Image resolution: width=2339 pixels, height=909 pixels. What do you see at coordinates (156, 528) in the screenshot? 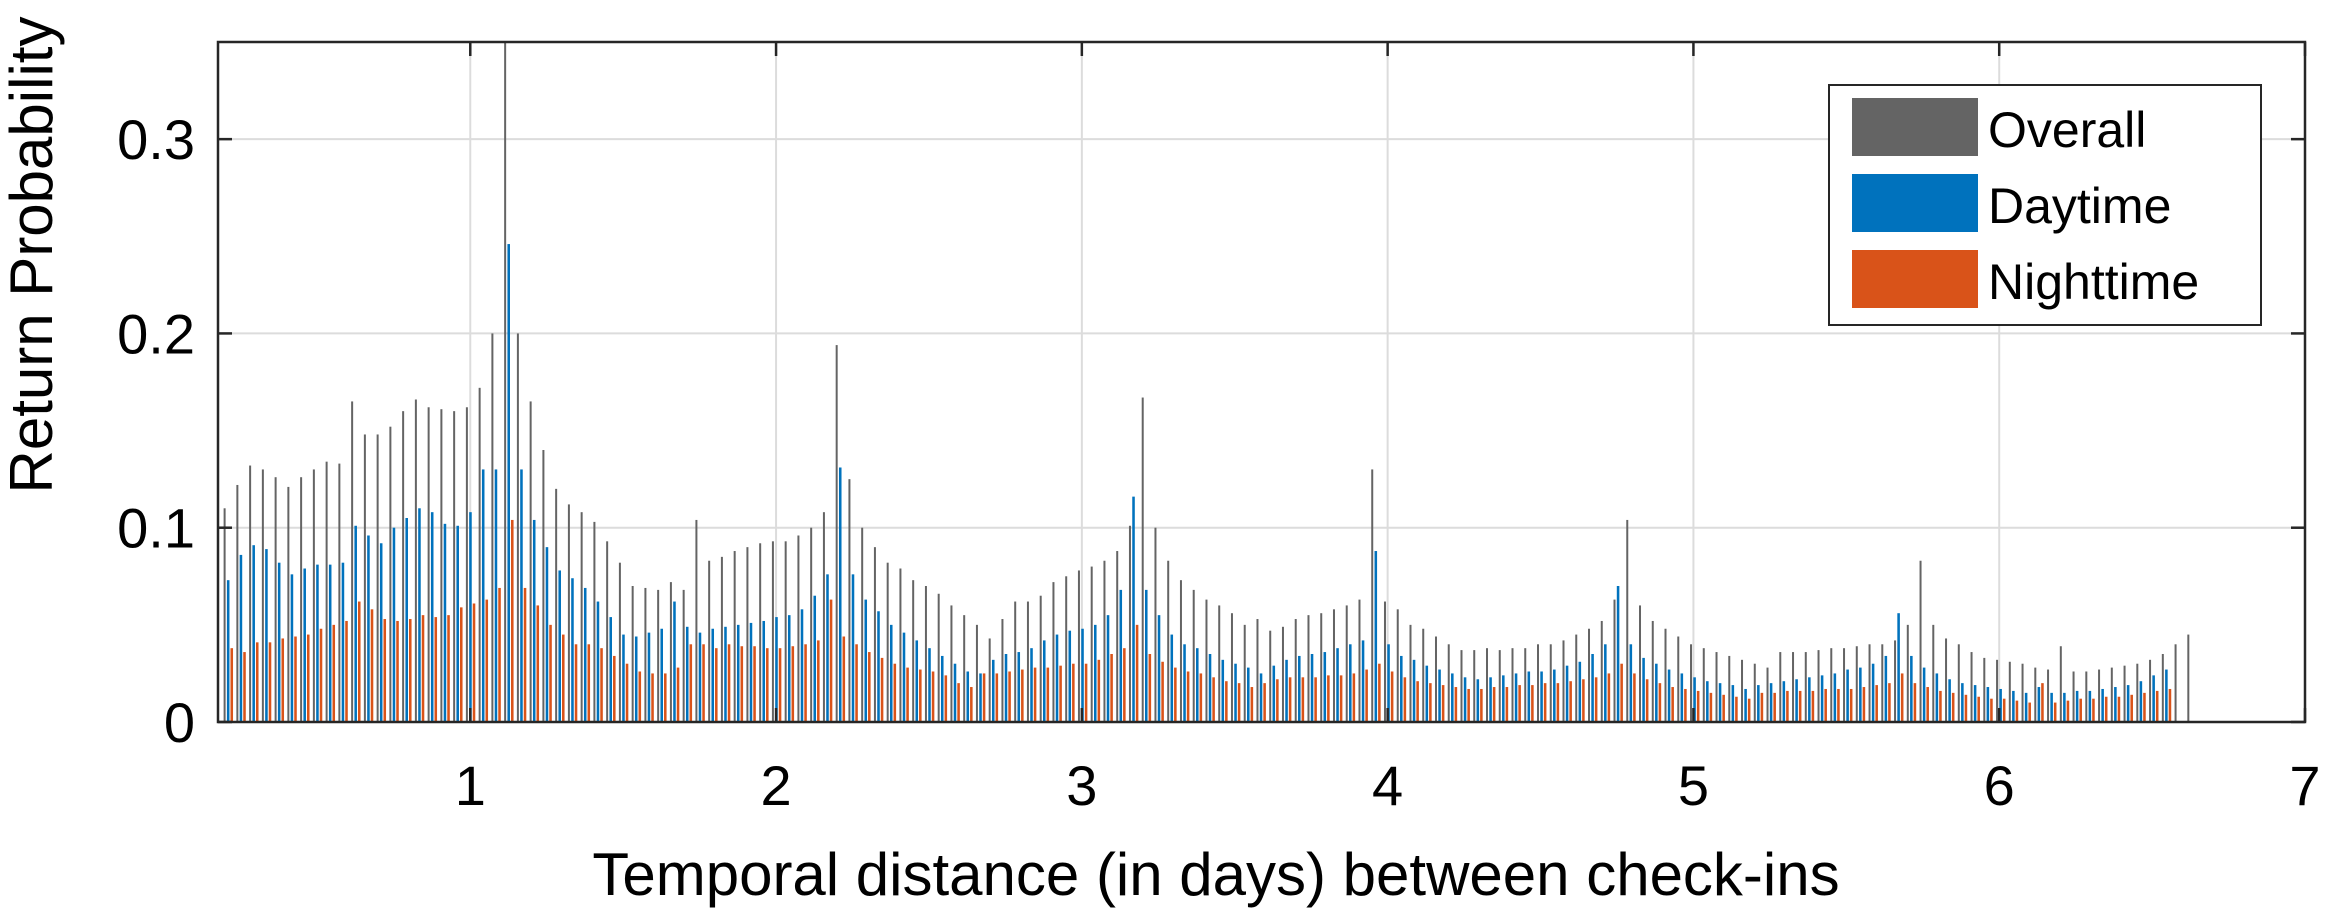
I see `y-tick-label: 0.1` at bounding box center [156, 528].